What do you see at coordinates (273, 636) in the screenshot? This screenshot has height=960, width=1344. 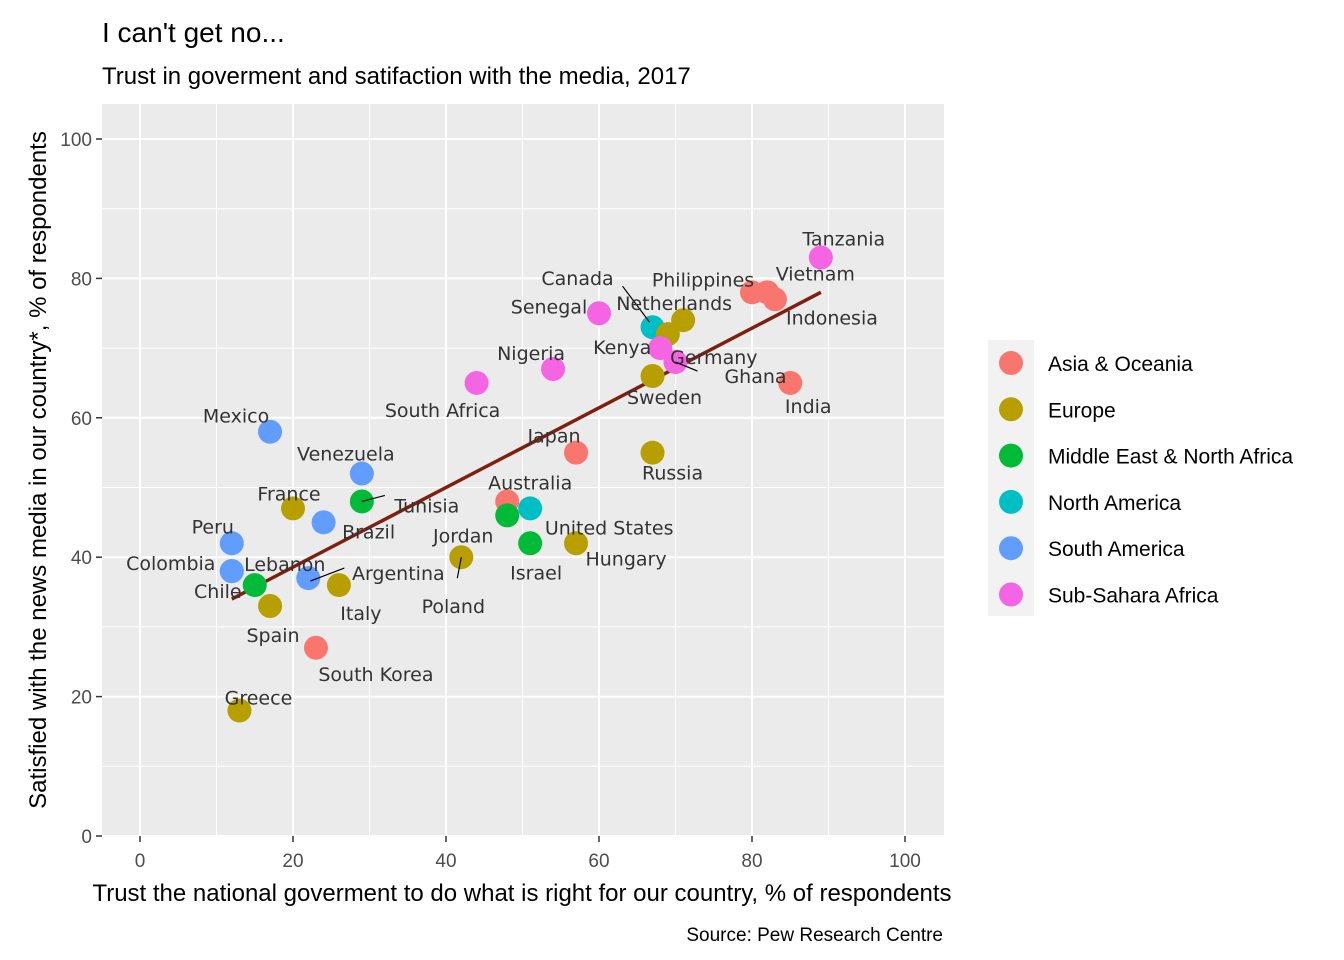 I see `point-label: Spain` at bounding box center [273, 636].